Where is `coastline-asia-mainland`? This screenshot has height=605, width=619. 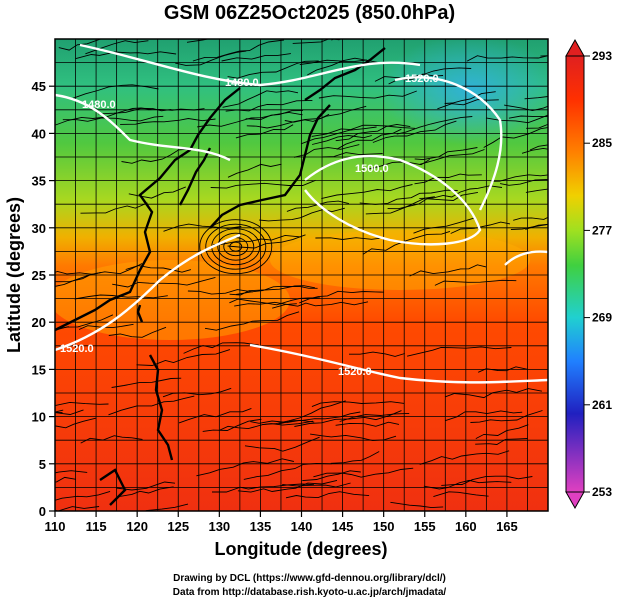
coastline-asia-mainland is located at coordinates (148, 209).